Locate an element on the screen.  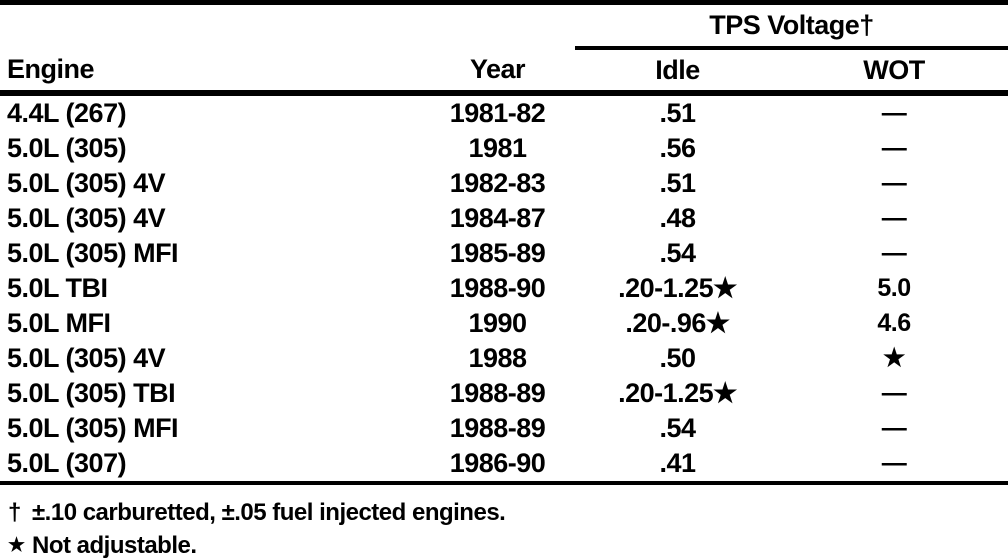
year-cell: 1982-83 is located at coordinates (497, 183).